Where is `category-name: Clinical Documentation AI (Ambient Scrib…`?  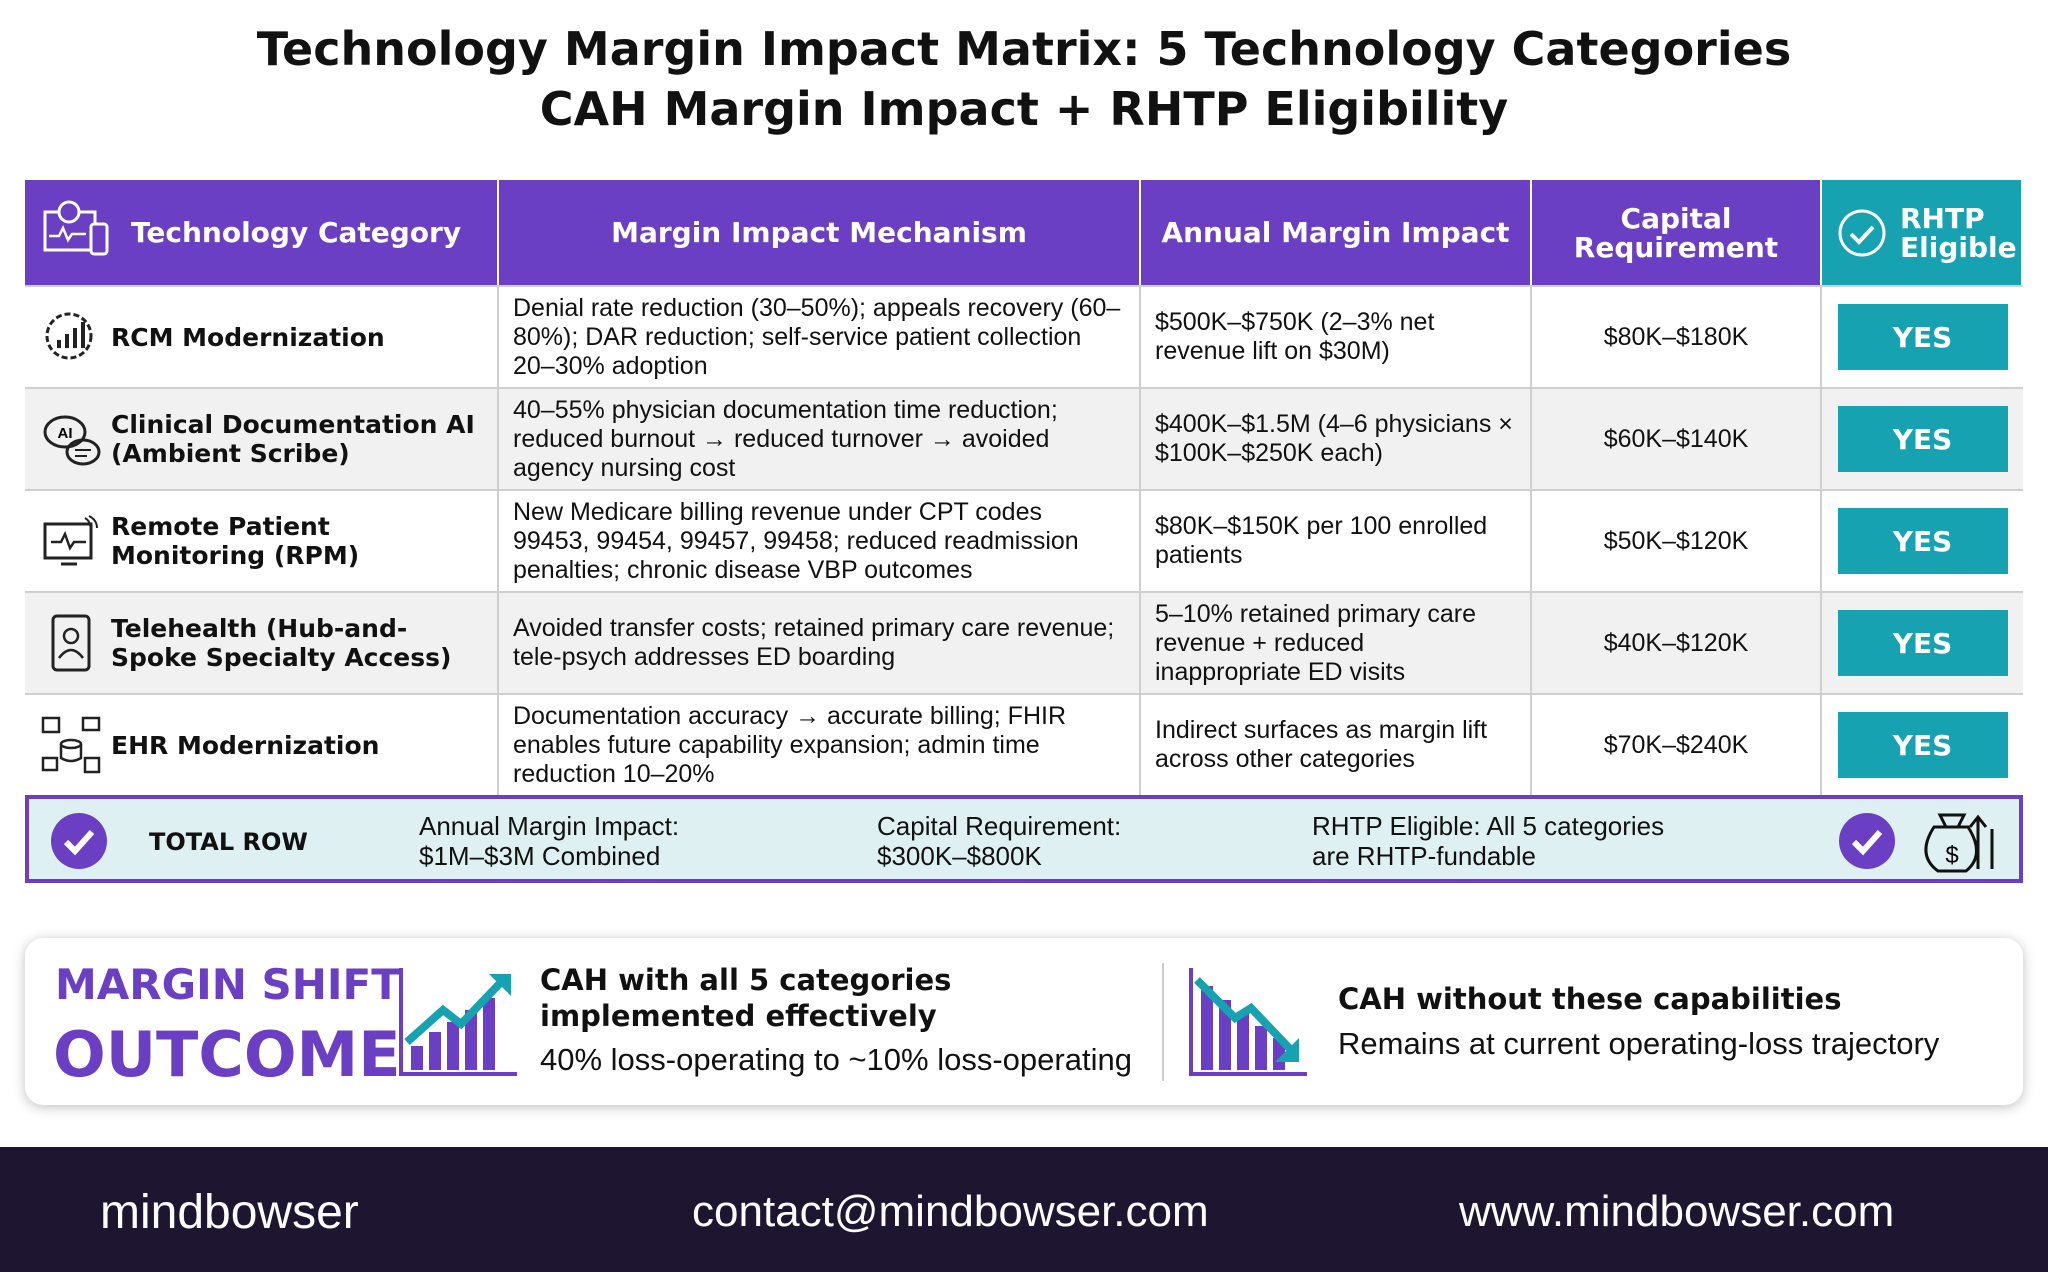 category-name: Clinical Documentation AI (Ambient Scrib… is located at coordinates (293, 439).